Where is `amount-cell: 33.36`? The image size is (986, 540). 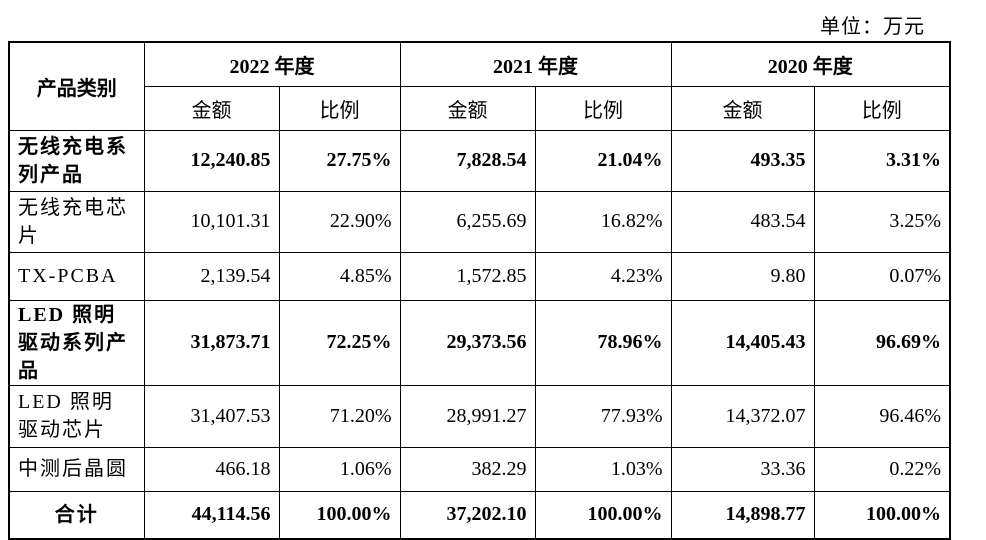
amount-cell: 33.36 is located at coordinates (742, 469).